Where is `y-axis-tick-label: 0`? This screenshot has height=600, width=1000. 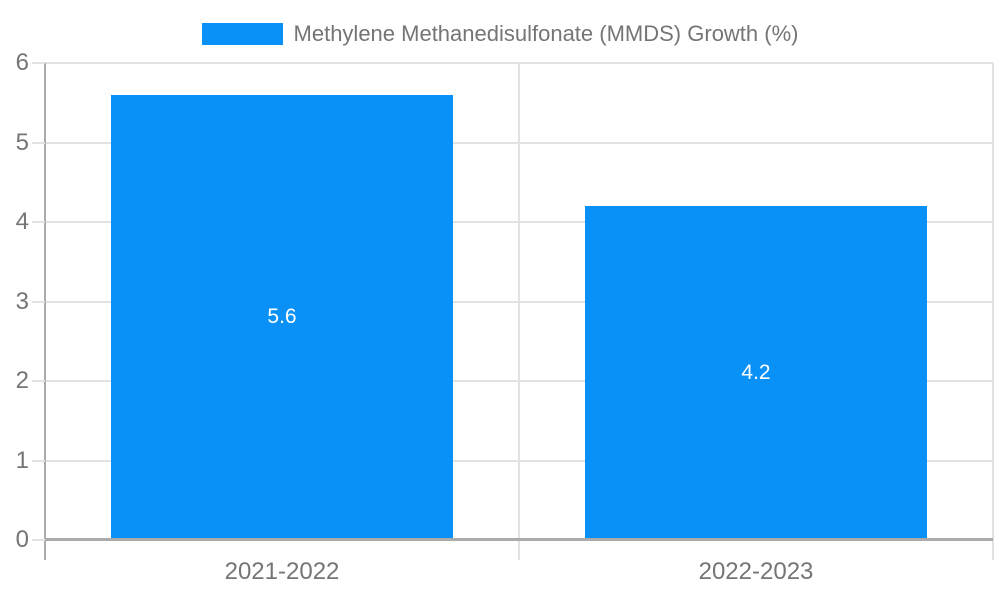
y-axis-tick-label: 0 is located at coordinates (22, 539).